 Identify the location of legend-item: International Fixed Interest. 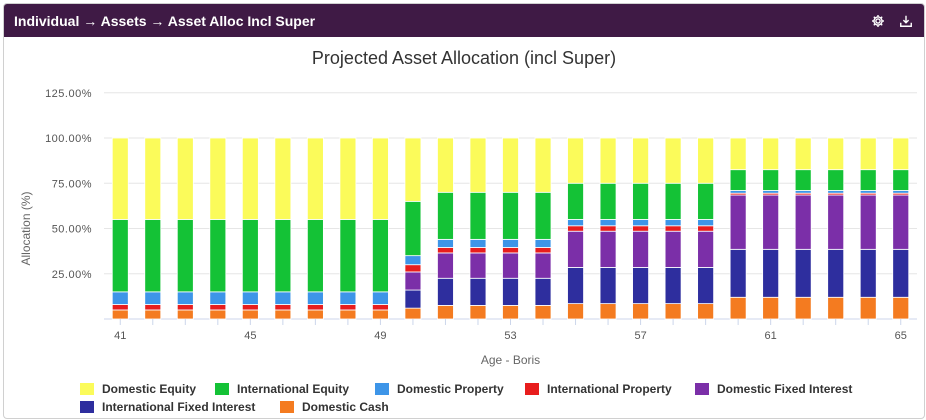
(167, 407).